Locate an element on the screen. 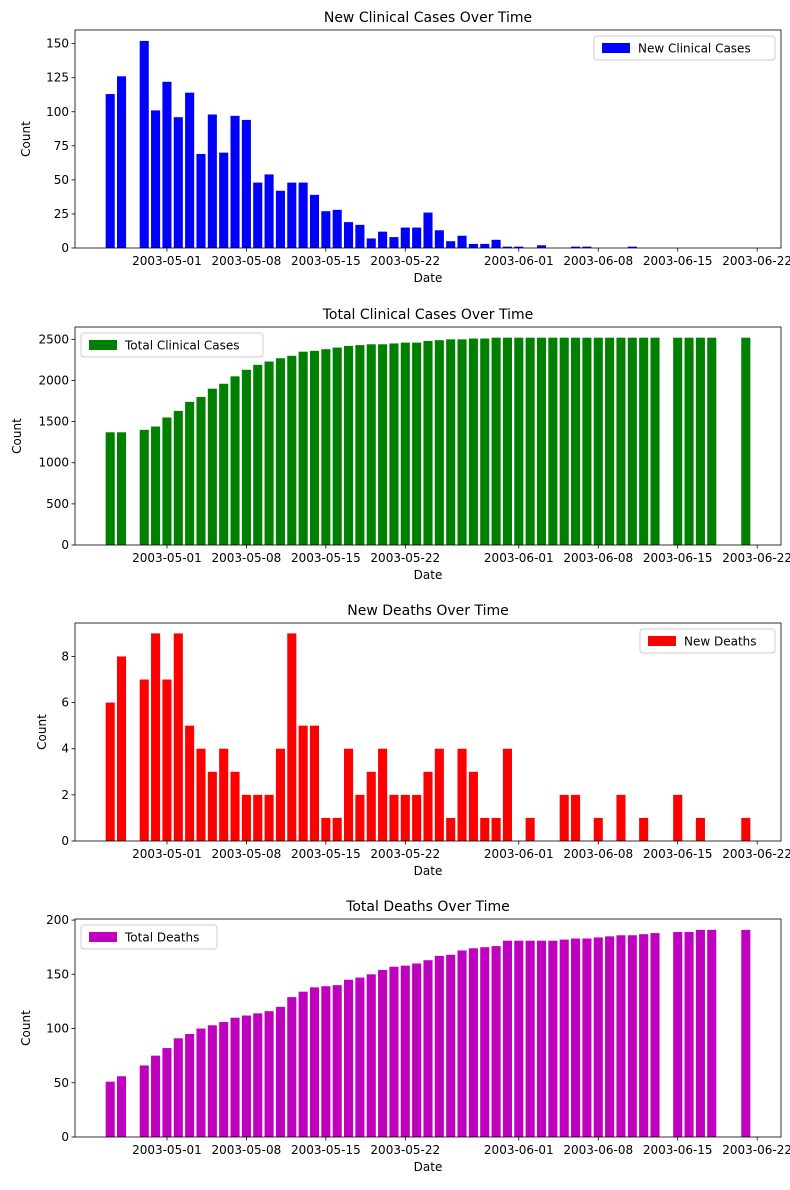 Image resolution: width=790 pixels, height=1190 pixels. x-tick-label: 2003-06-01 is located at coordinates (519, 261).